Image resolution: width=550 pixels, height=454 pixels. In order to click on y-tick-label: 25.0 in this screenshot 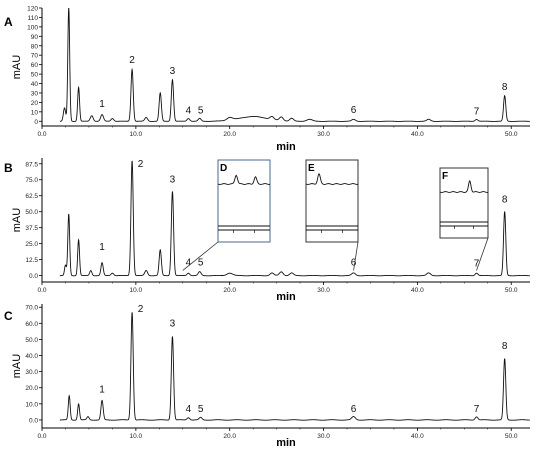, I will do `click(31, 244)`.